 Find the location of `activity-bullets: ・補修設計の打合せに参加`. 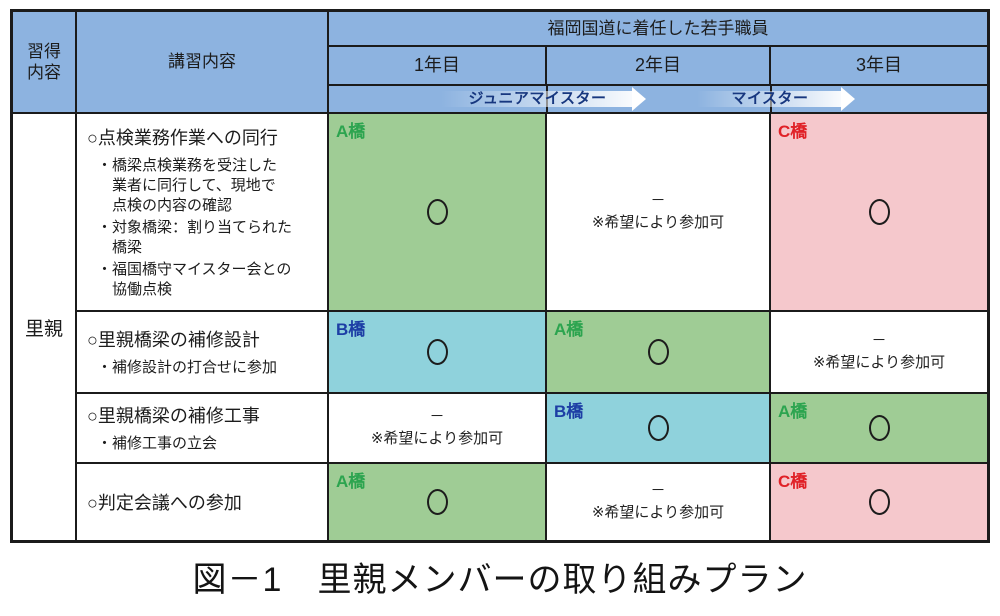

activity-bullets: ・補修設計の打合せに参加 is located at coordinates (204, 367).